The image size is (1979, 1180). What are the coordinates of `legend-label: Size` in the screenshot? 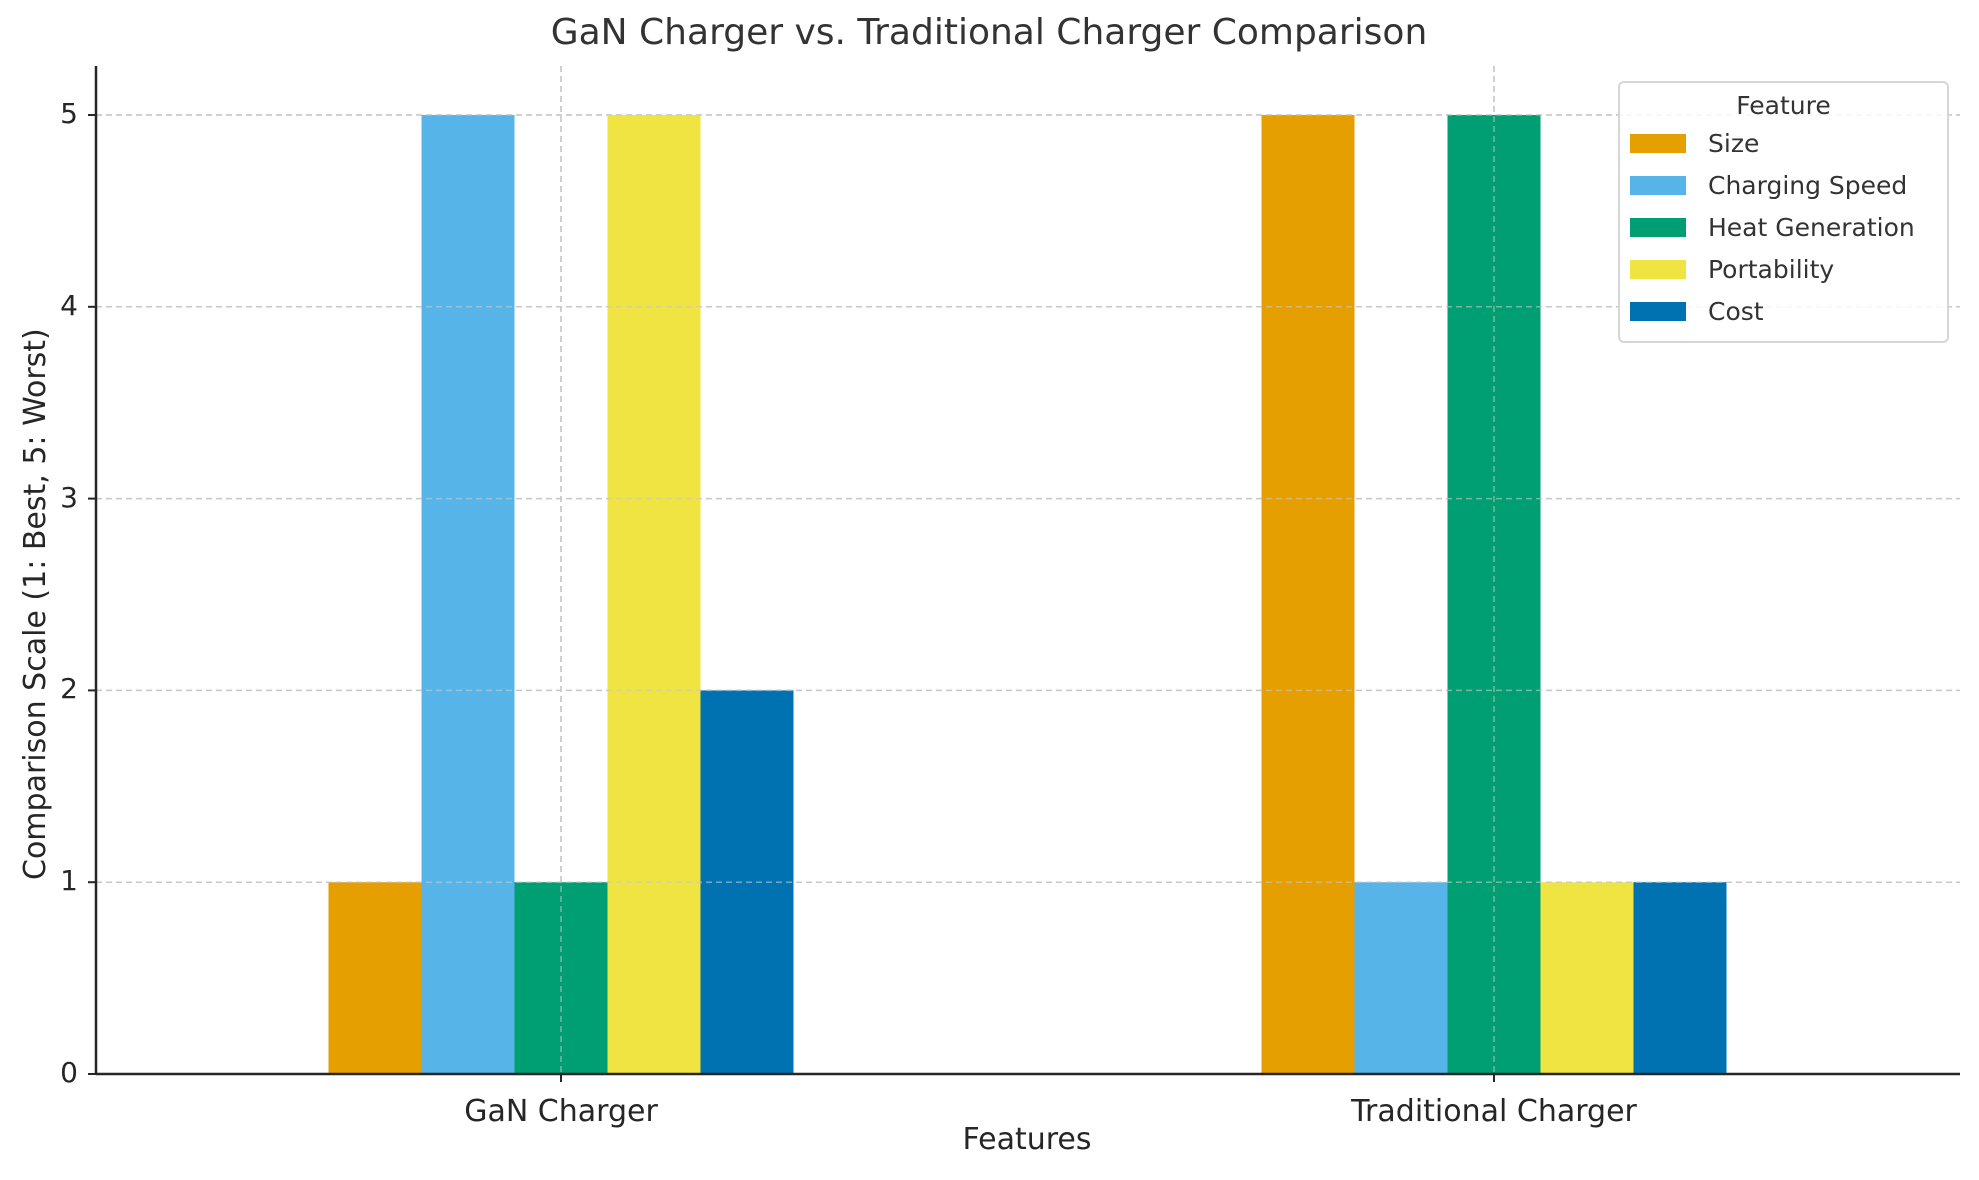 It's located at (1734, 143).